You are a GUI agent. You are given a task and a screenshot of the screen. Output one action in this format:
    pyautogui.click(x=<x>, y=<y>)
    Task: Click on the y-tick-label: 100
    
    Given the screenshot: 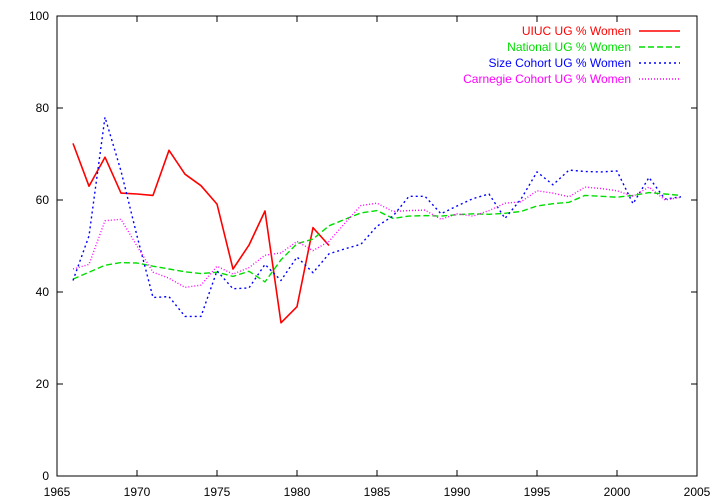 What is the action you would take?
    pyautogui.click(x=39, y=16)
    